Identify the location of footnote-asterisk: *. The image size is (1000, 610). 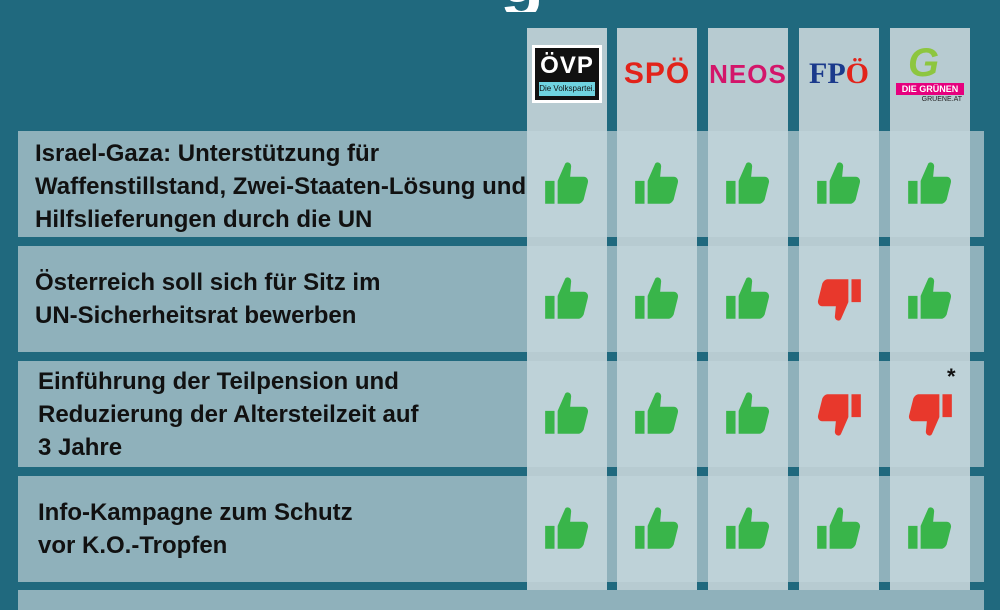
(951, 376).